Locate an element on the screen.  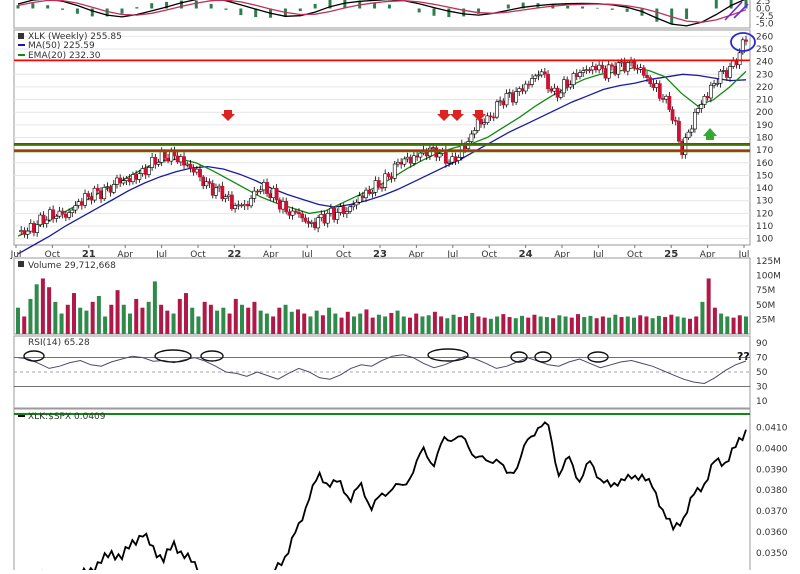
price-tick-label: 180 is located at coordinates (764, 139).